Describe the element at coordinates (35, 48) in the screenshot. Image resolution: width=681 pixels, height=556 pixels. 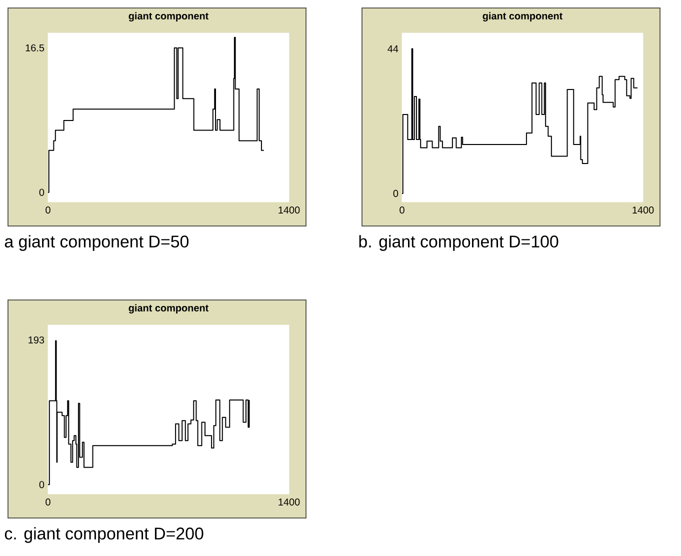
I see `y-tick-label: 16.5` at that location.